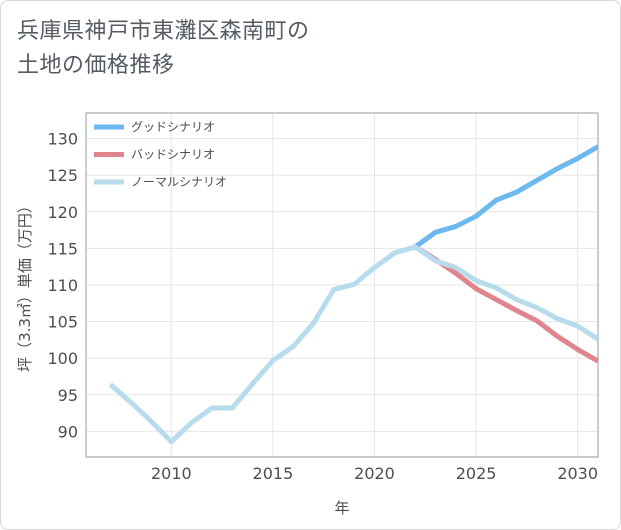  What do you see at coordinates (341, 508) in the screenshot?
I see `x-axis-title: 年` at bounding box center [341, 508].